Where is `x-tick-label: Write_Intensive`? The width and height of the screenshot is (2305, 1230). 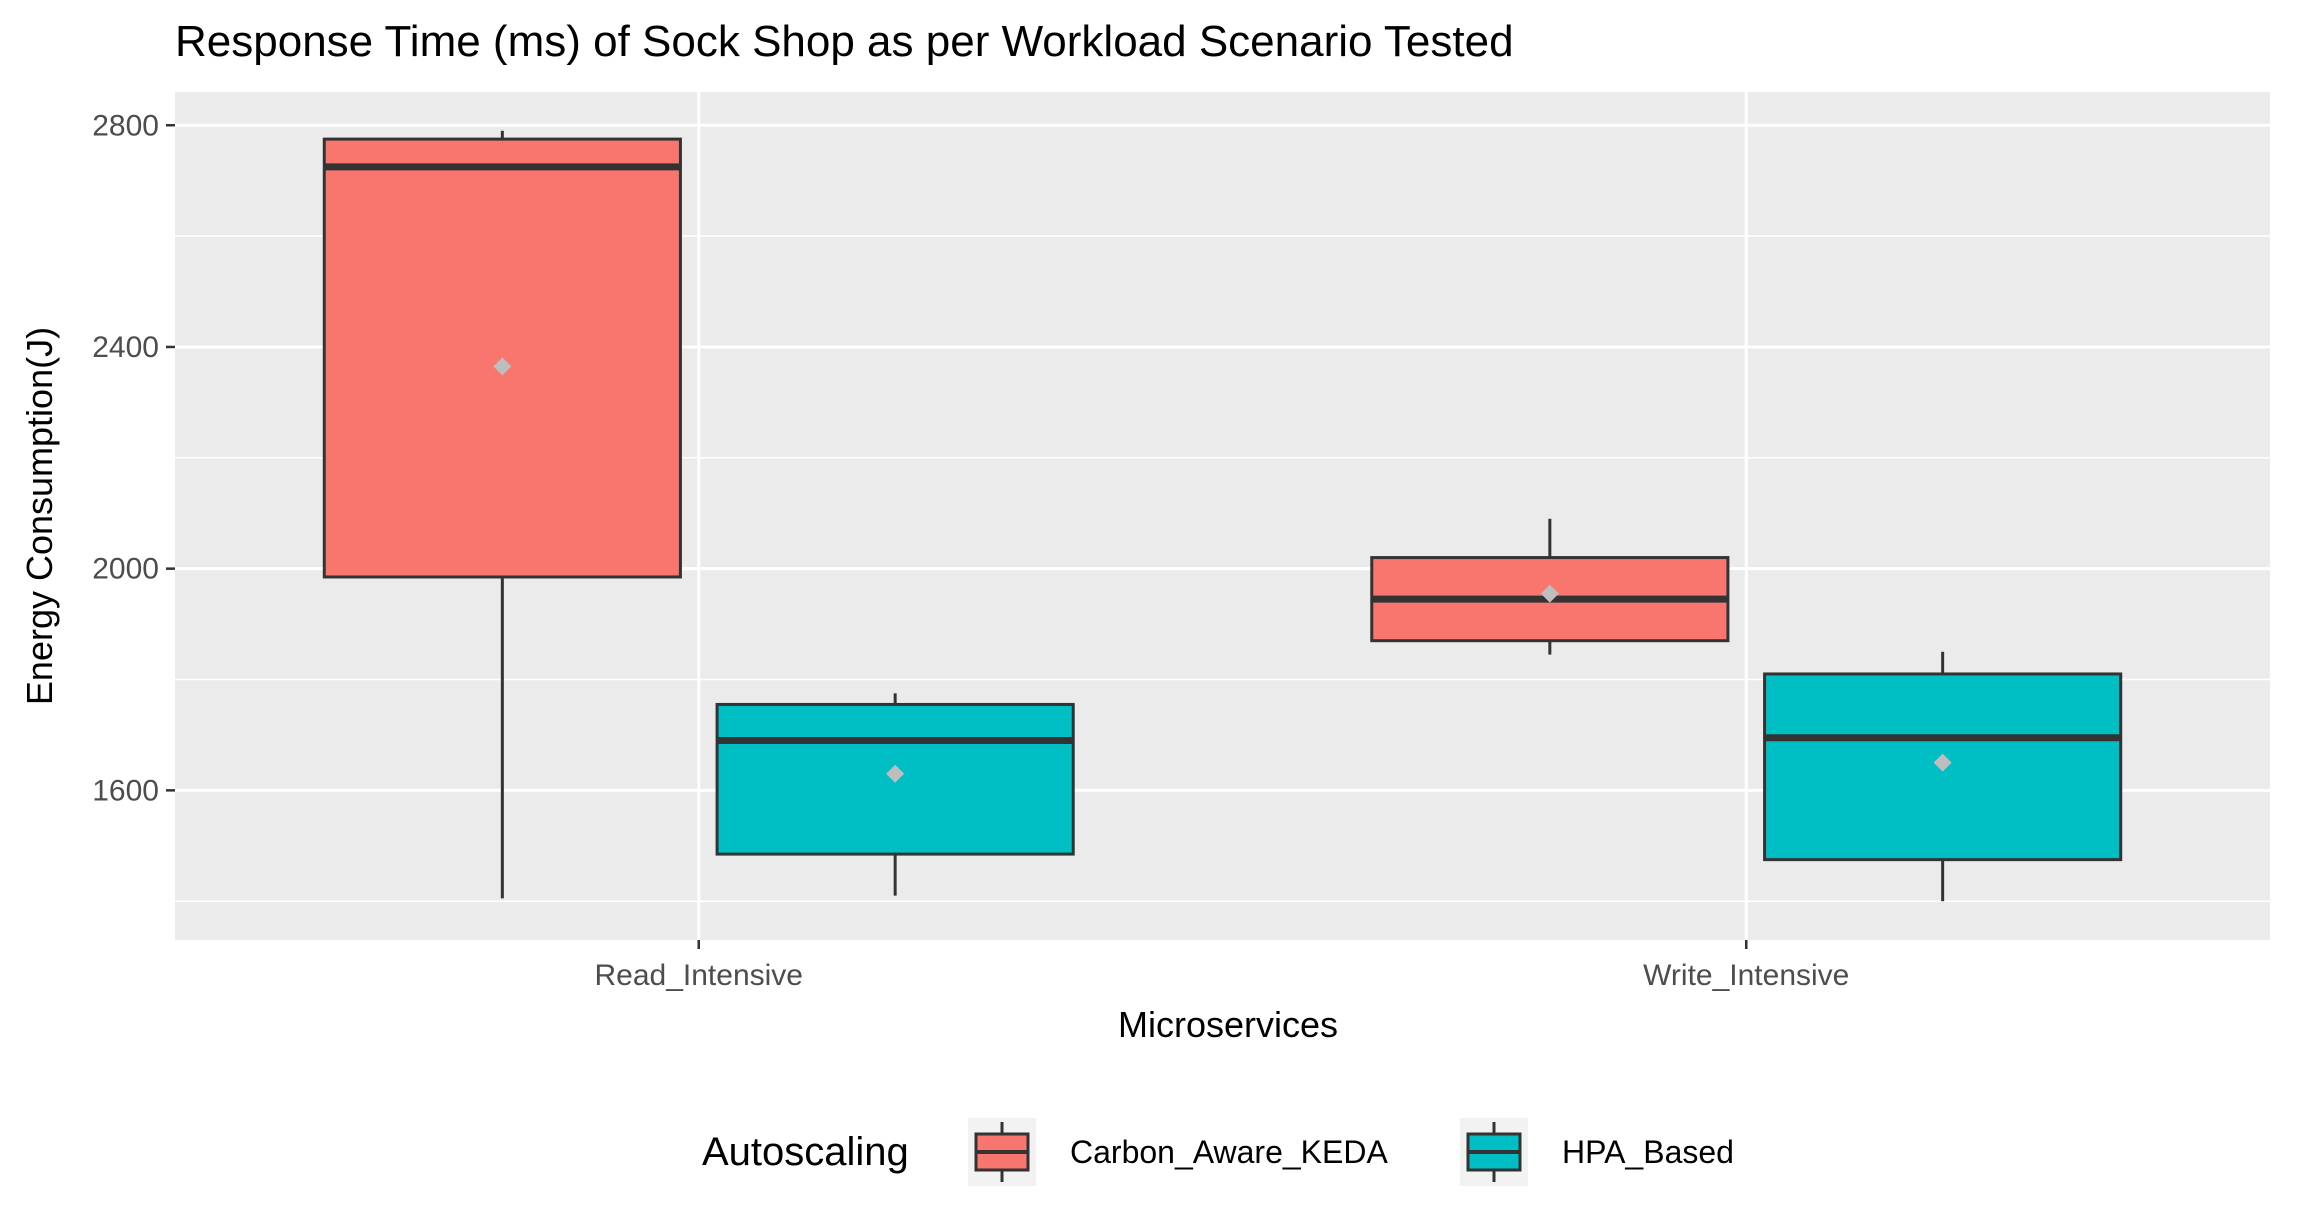
x-tick-label: Write_Intensive is located at coordinates (1746, 975).